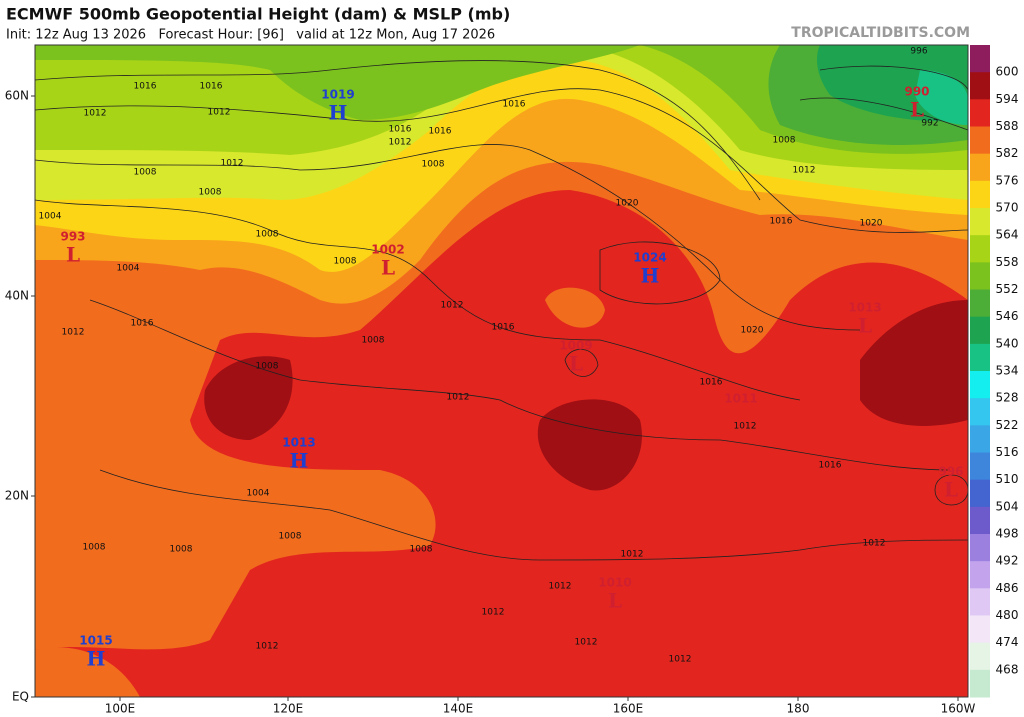 This screenshot has width=1024, height=717. Describe the element at coordinates (950, 472) in the screenshot. I see `center-value: 996` at that location.